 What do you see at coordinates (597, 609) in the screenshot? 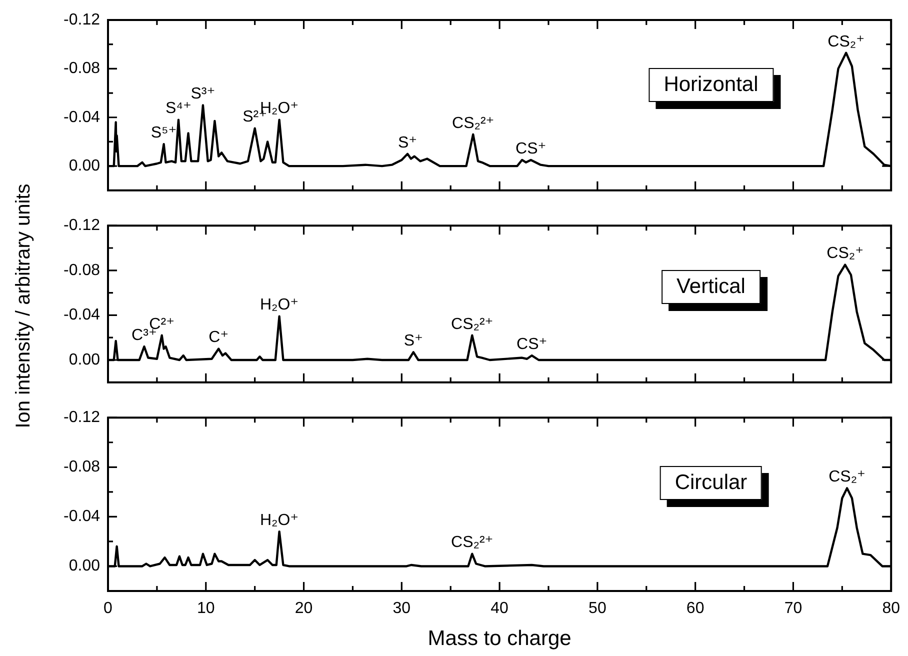
I see `x-tick-label: 50` at bounding box center [597, 609].